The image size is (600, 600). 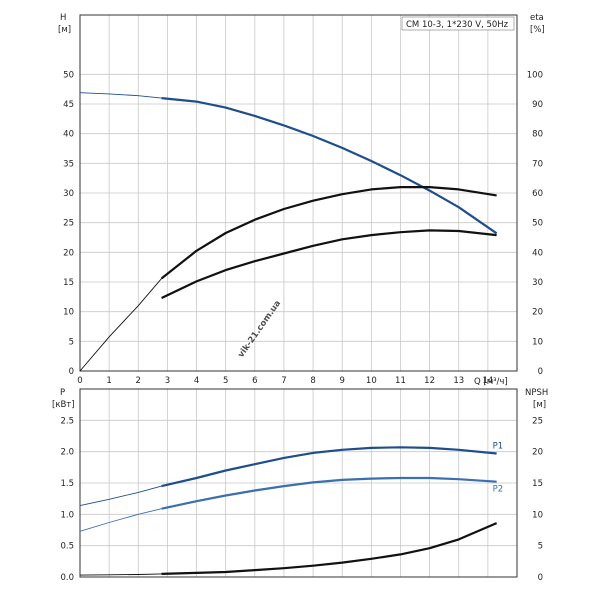 What do you see at coordinates (537, 453) in the screenshot?
I see `bottom-y2-tick-label: 20` at bounding box center [537, 453].